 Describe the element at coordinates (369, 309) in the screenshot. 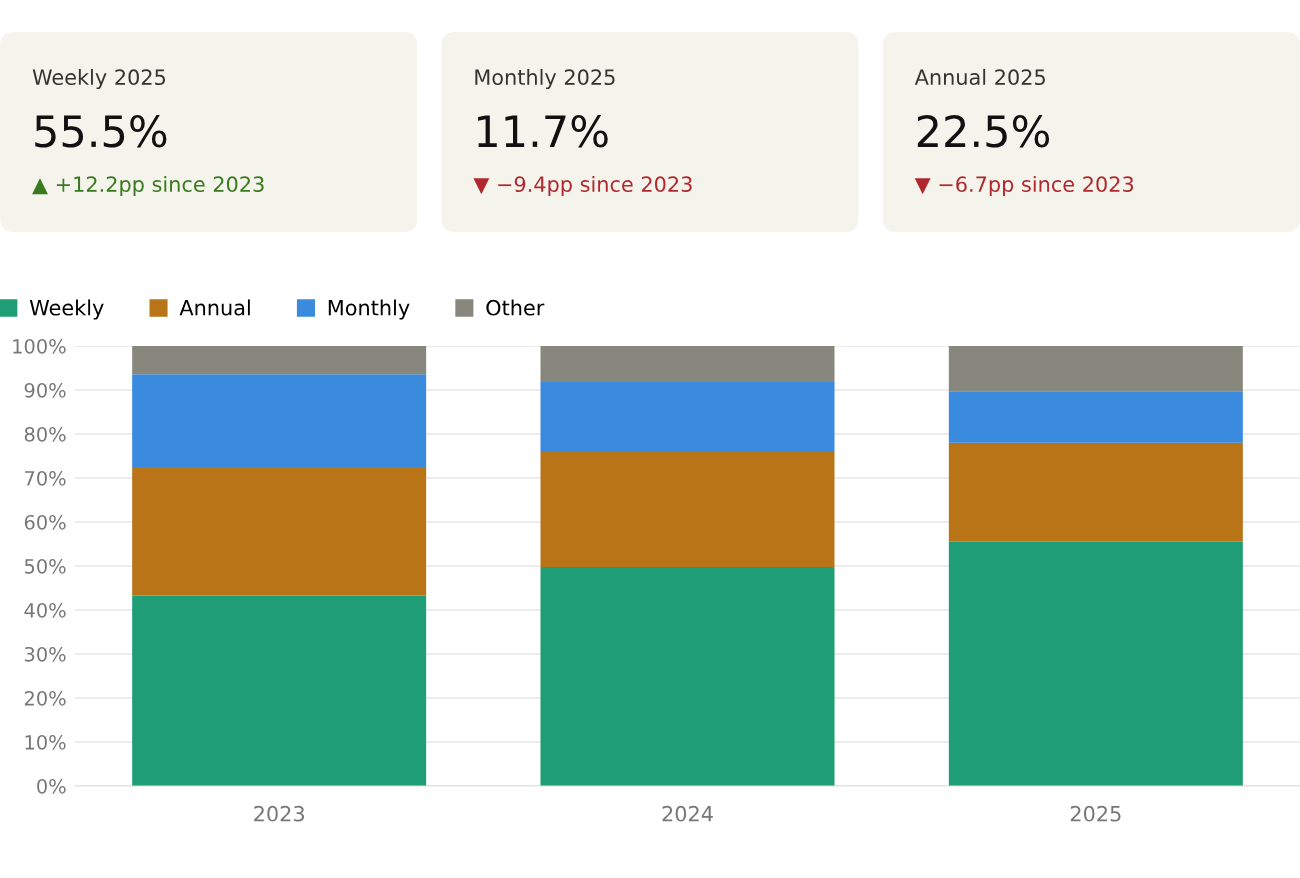

I see `legend-label: Monthly` at that location.